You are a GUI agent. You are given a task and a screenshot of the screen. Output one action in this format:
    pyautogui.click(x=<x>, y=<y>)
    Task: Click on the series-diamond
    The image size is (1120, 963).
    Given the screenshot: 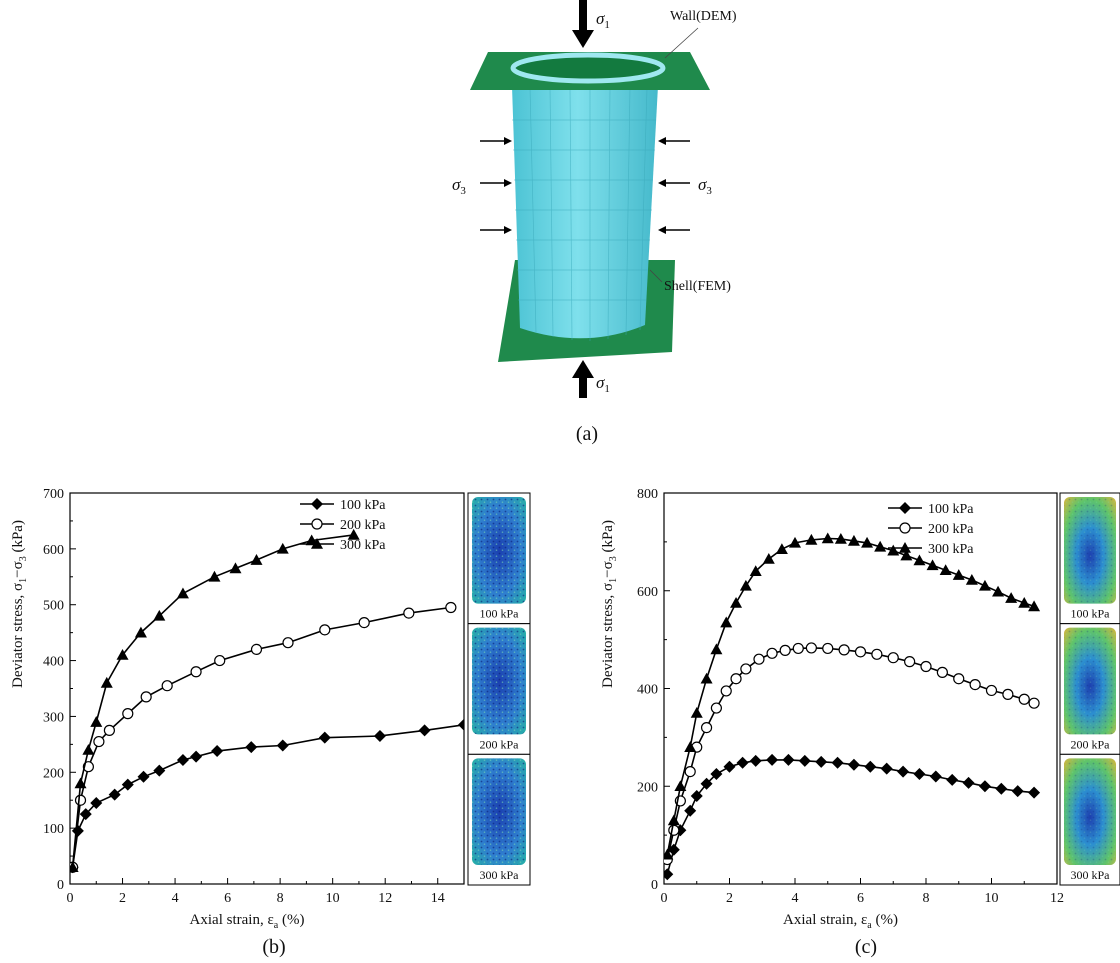 What is the action you would take?
    pyautogui.click(x=852, y=817)
    